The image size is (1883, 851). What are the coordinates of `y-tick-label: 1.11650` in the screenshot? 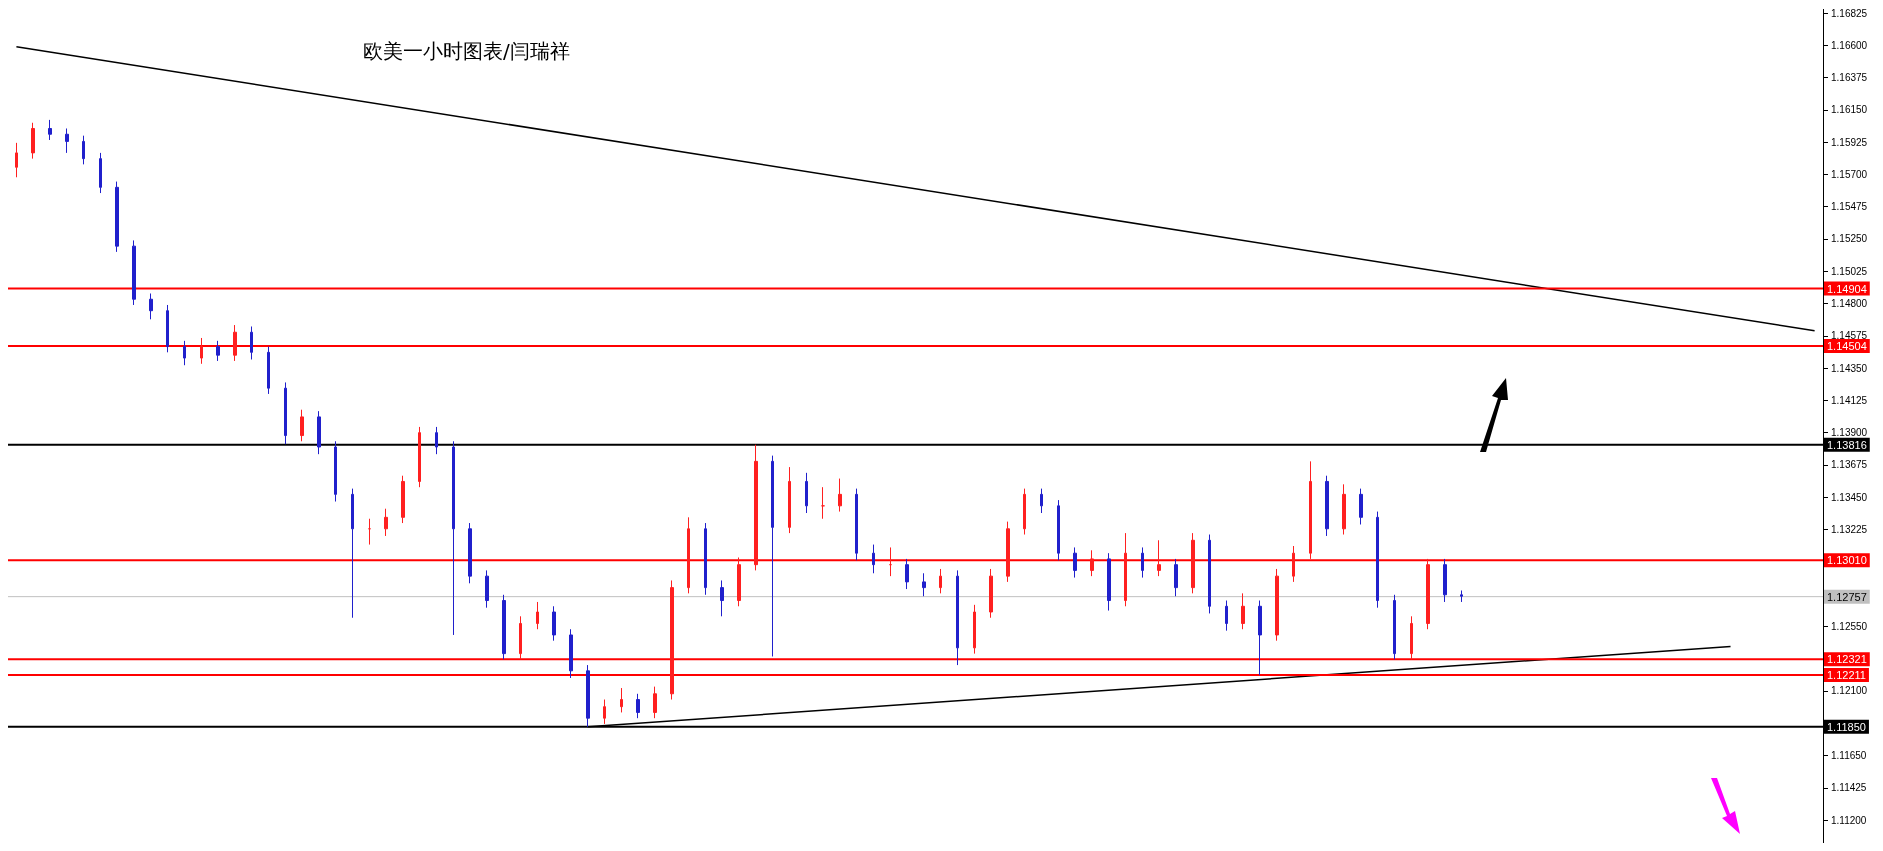 It's located at (1849, 755).